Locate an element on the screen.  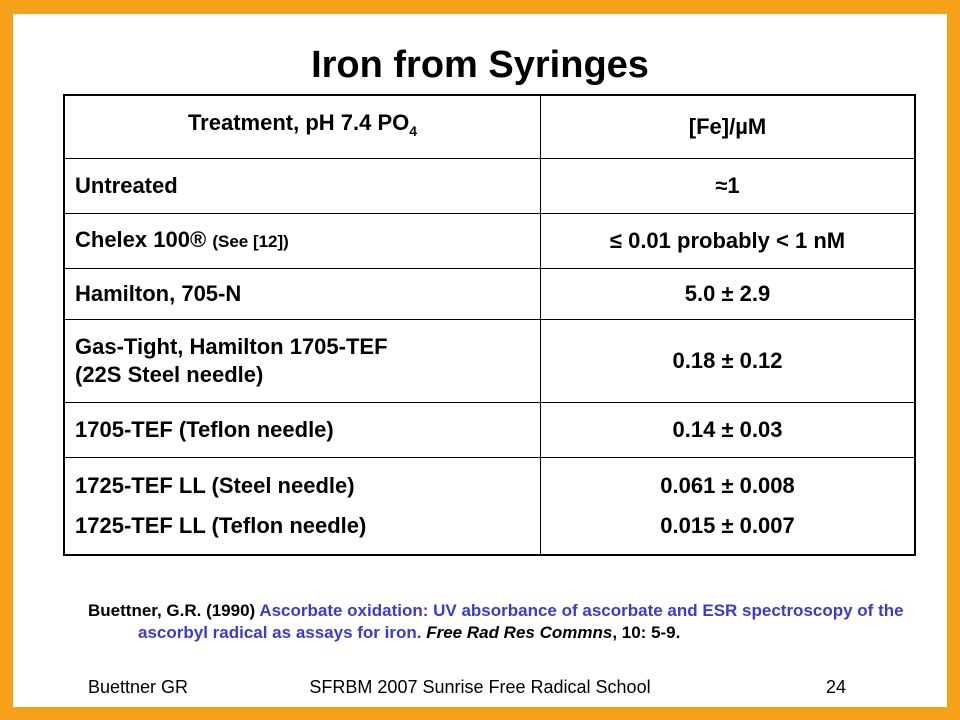
cell-treatment: Hamilton, 705-N is located at coordinates (302, 294).